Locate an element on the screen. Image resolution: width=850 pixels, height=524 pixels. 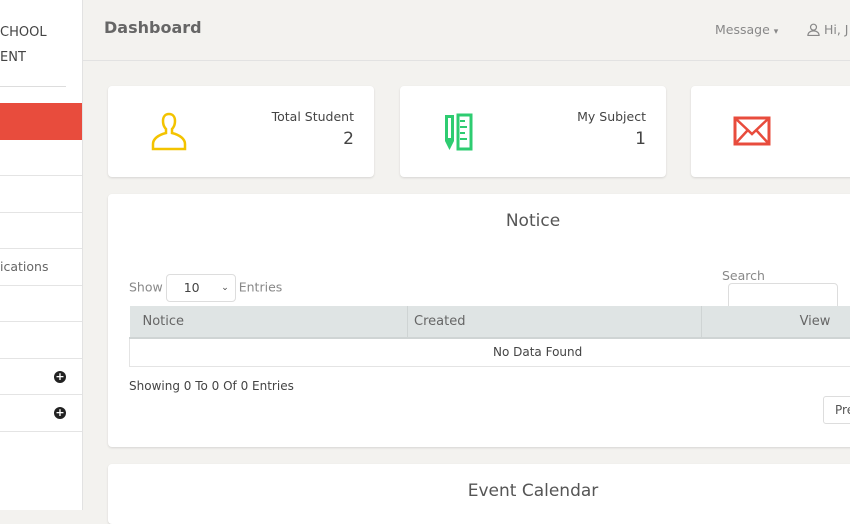
caret-down-icon: ▾ is located at coordinates (776, 32).